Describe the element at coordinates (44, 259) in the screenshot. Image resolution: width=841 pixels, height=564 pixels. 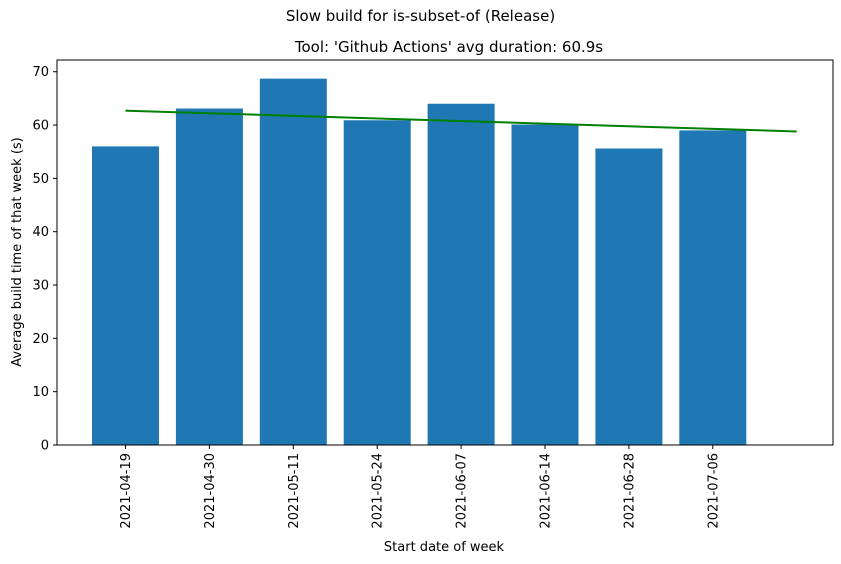
I see `y-axis: 0 10 20 30 40 50 60 70` at that location.